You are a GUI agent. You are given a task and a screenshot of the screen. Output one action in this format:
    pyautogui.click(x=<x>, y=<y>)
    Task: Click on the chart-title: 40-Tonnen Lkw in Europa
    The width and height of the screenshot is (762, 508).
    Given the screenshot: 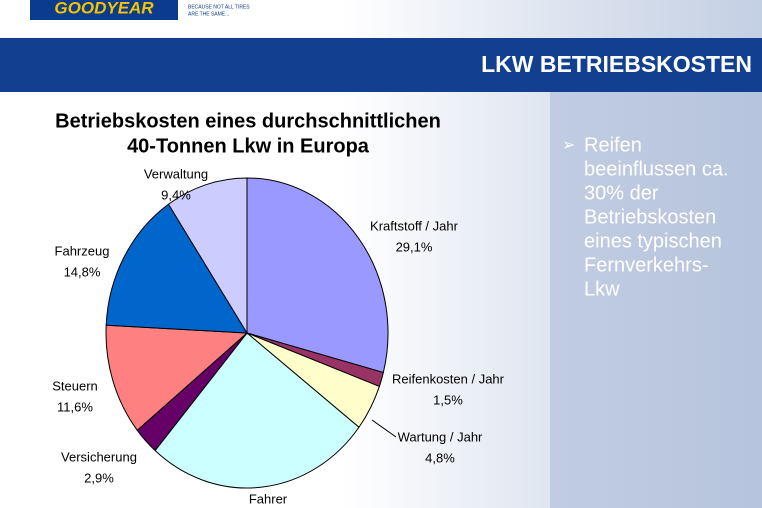 What is the action you would take?
    pyautogui.click(x=248, y=146)
    